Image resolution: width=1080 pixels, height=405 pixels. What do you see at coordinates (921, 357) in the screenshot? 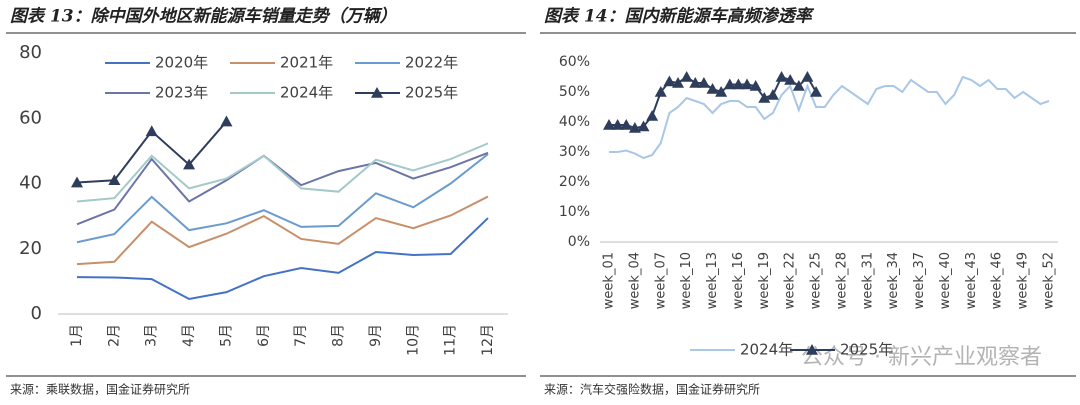
I see `watermark: 公众号 · 新兴产业观察者` at bounding box center [921, 357].